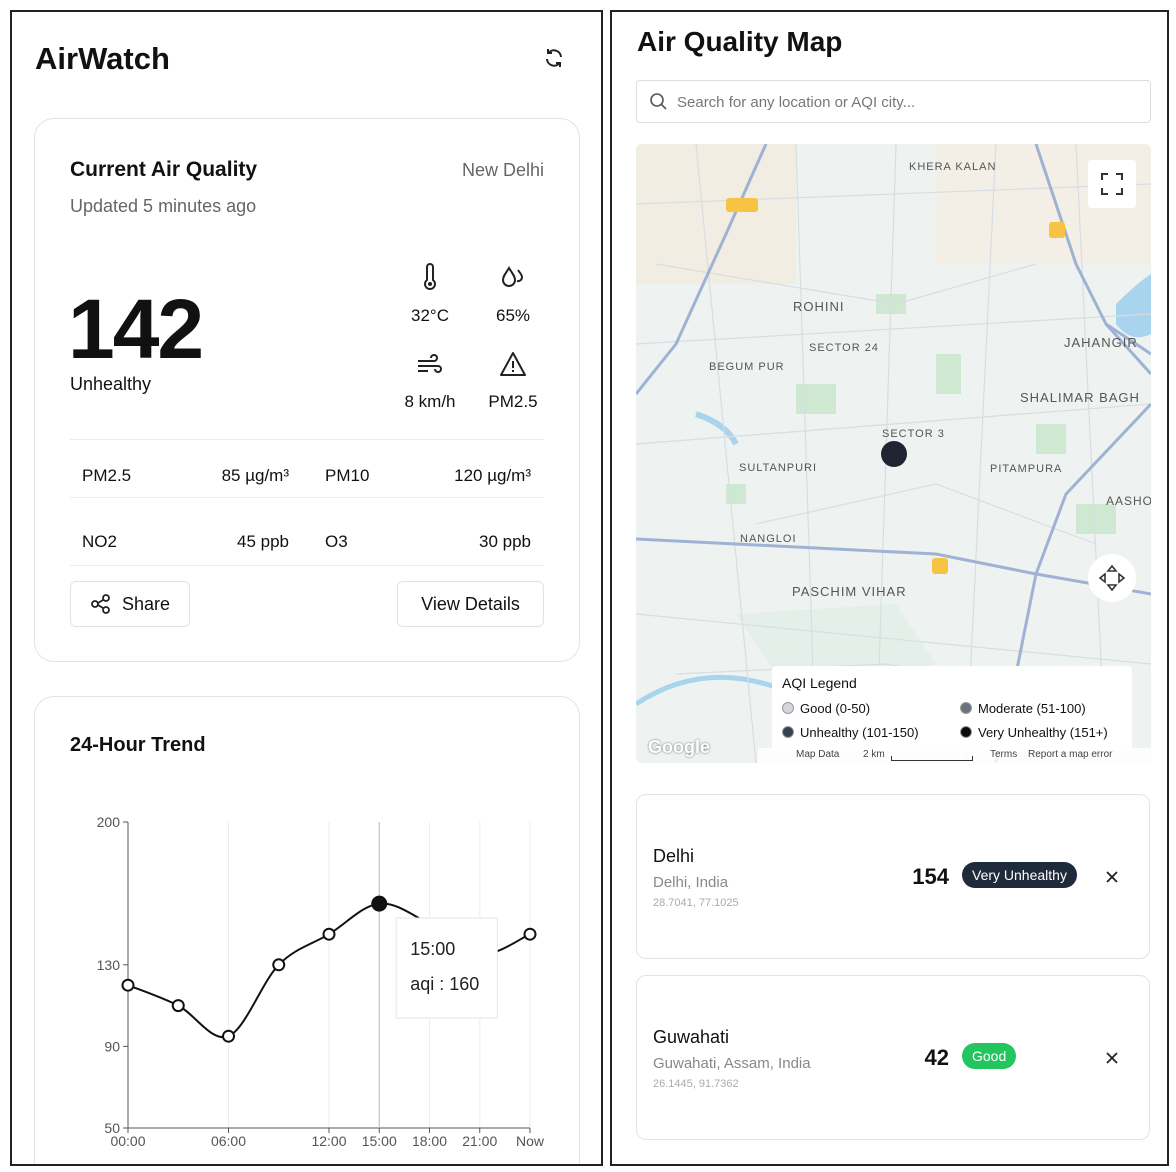 This screenshot has width=1176, height=1172. What do you see at coordinates (492, 475) in the screenshot?
I see `pollutant-value: 120 µg/m³` at bounding box center [492, 475].